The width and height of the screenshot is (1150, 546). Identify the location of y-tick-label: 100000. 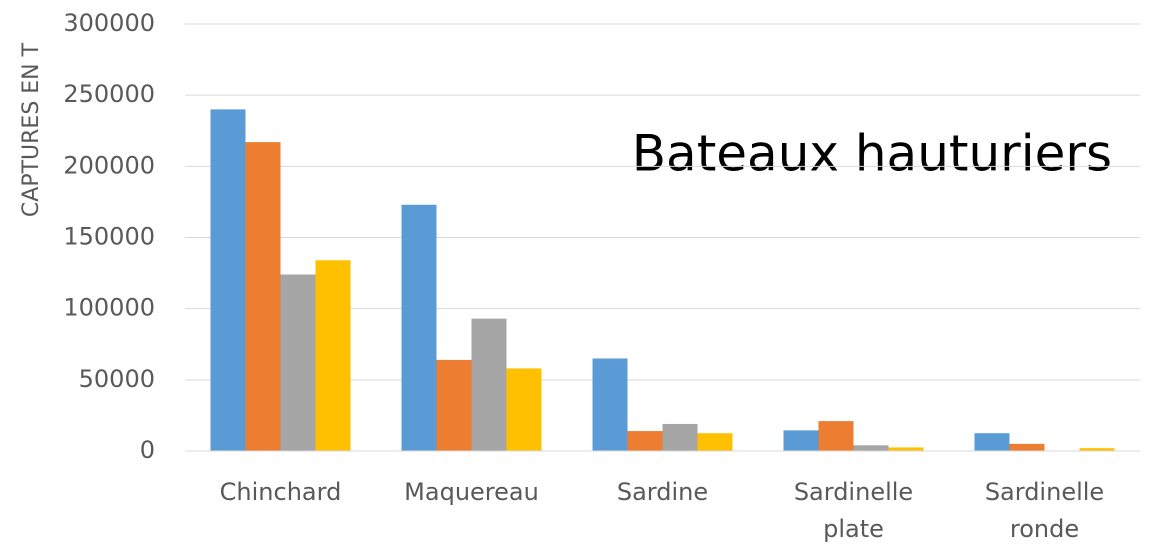
(109, 308).